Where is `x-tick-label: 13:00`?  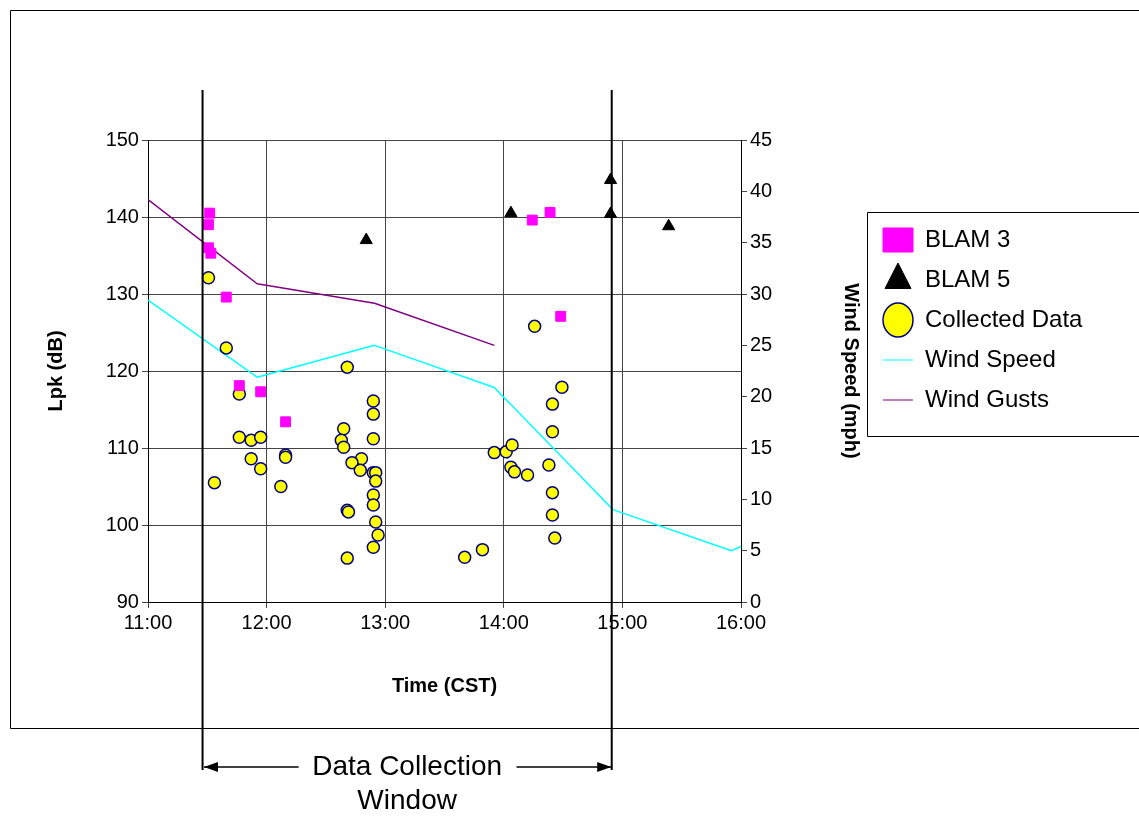 x-tick-label: 13:00 is located at coordinates (385, 621).